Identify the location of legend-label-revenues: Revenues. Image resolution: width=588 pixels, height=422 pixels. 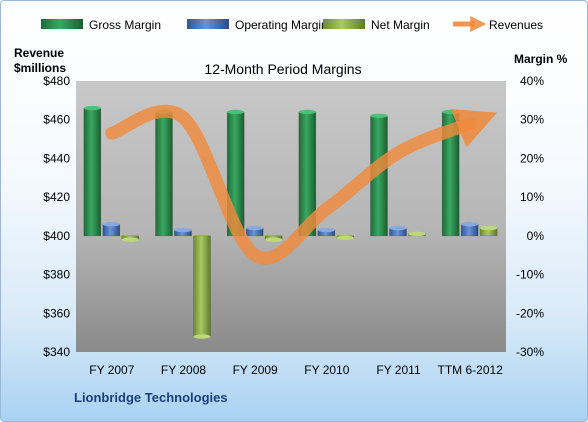
(516, 25).